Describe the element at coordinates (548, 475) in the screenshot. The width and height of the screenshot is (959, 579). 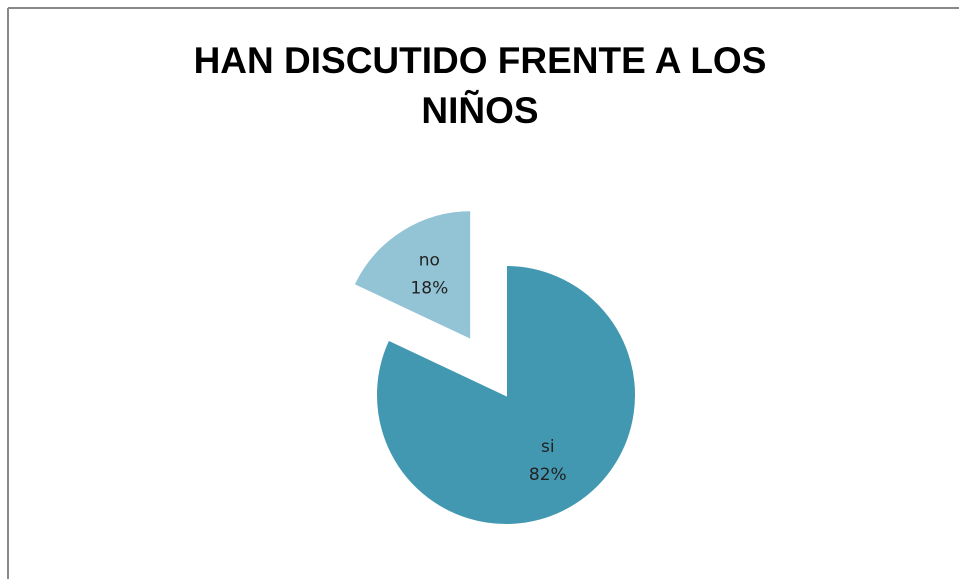
I see `slice-value-label: 82%` at that location.